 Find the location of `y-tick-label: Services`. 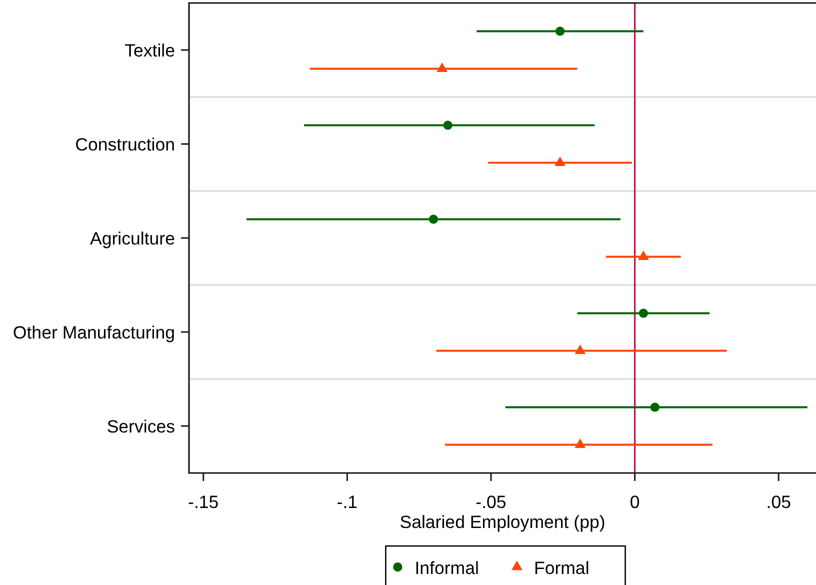

y-tick-label: Services is located at coordinates (141, 426).